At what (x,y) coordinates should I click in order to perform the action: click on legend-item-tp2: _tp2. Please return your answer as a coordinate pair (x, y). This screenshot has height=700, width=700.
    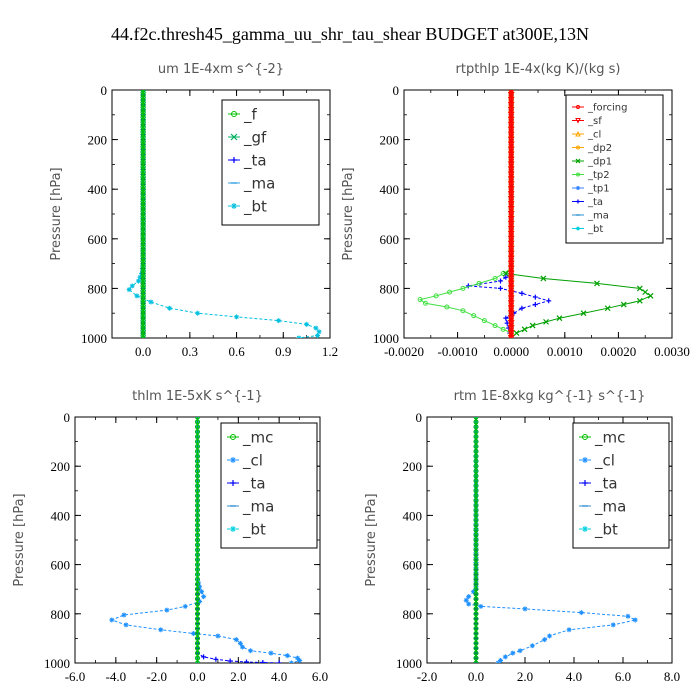
    Looking at the image, I should click on (591, 175).